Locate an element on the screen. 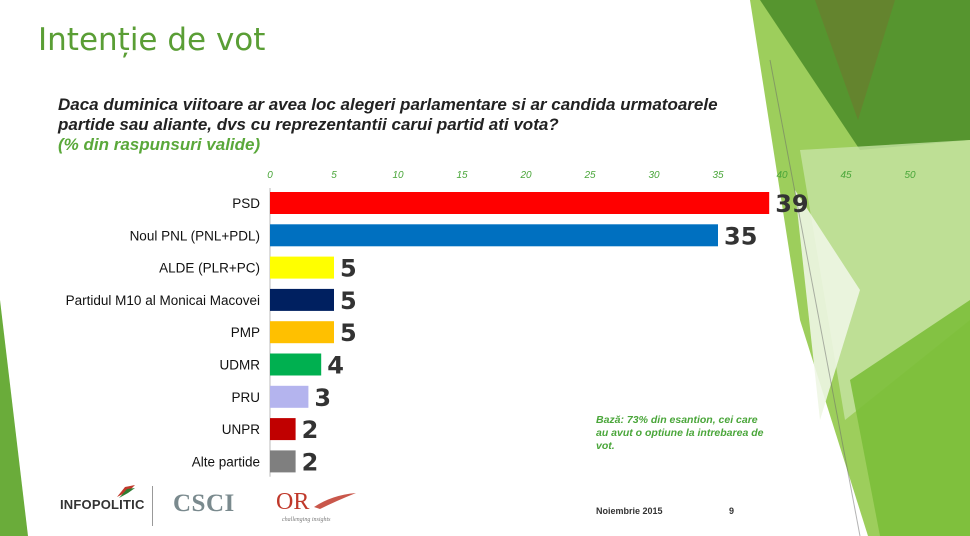 This screenshot has width=970, height=536. category-label: PRU is located at coordinates (245, 397).